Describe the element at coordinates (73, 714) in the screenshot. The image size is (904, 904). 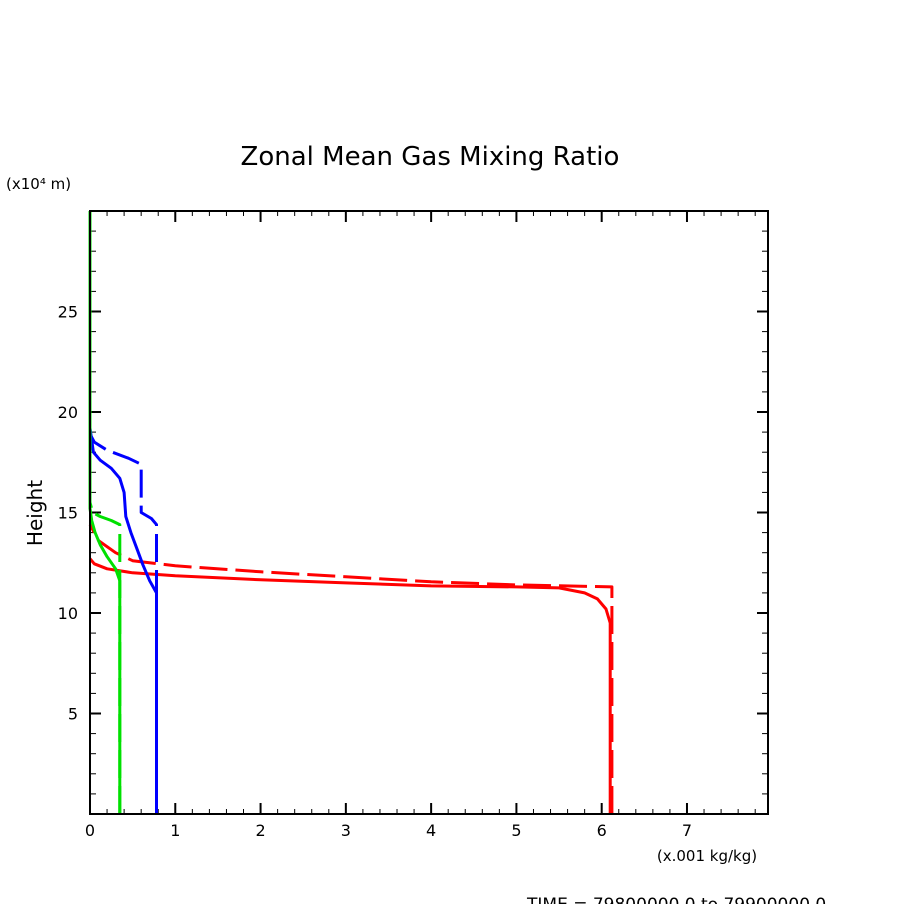
I see `y-tick-label: 5` at that location.